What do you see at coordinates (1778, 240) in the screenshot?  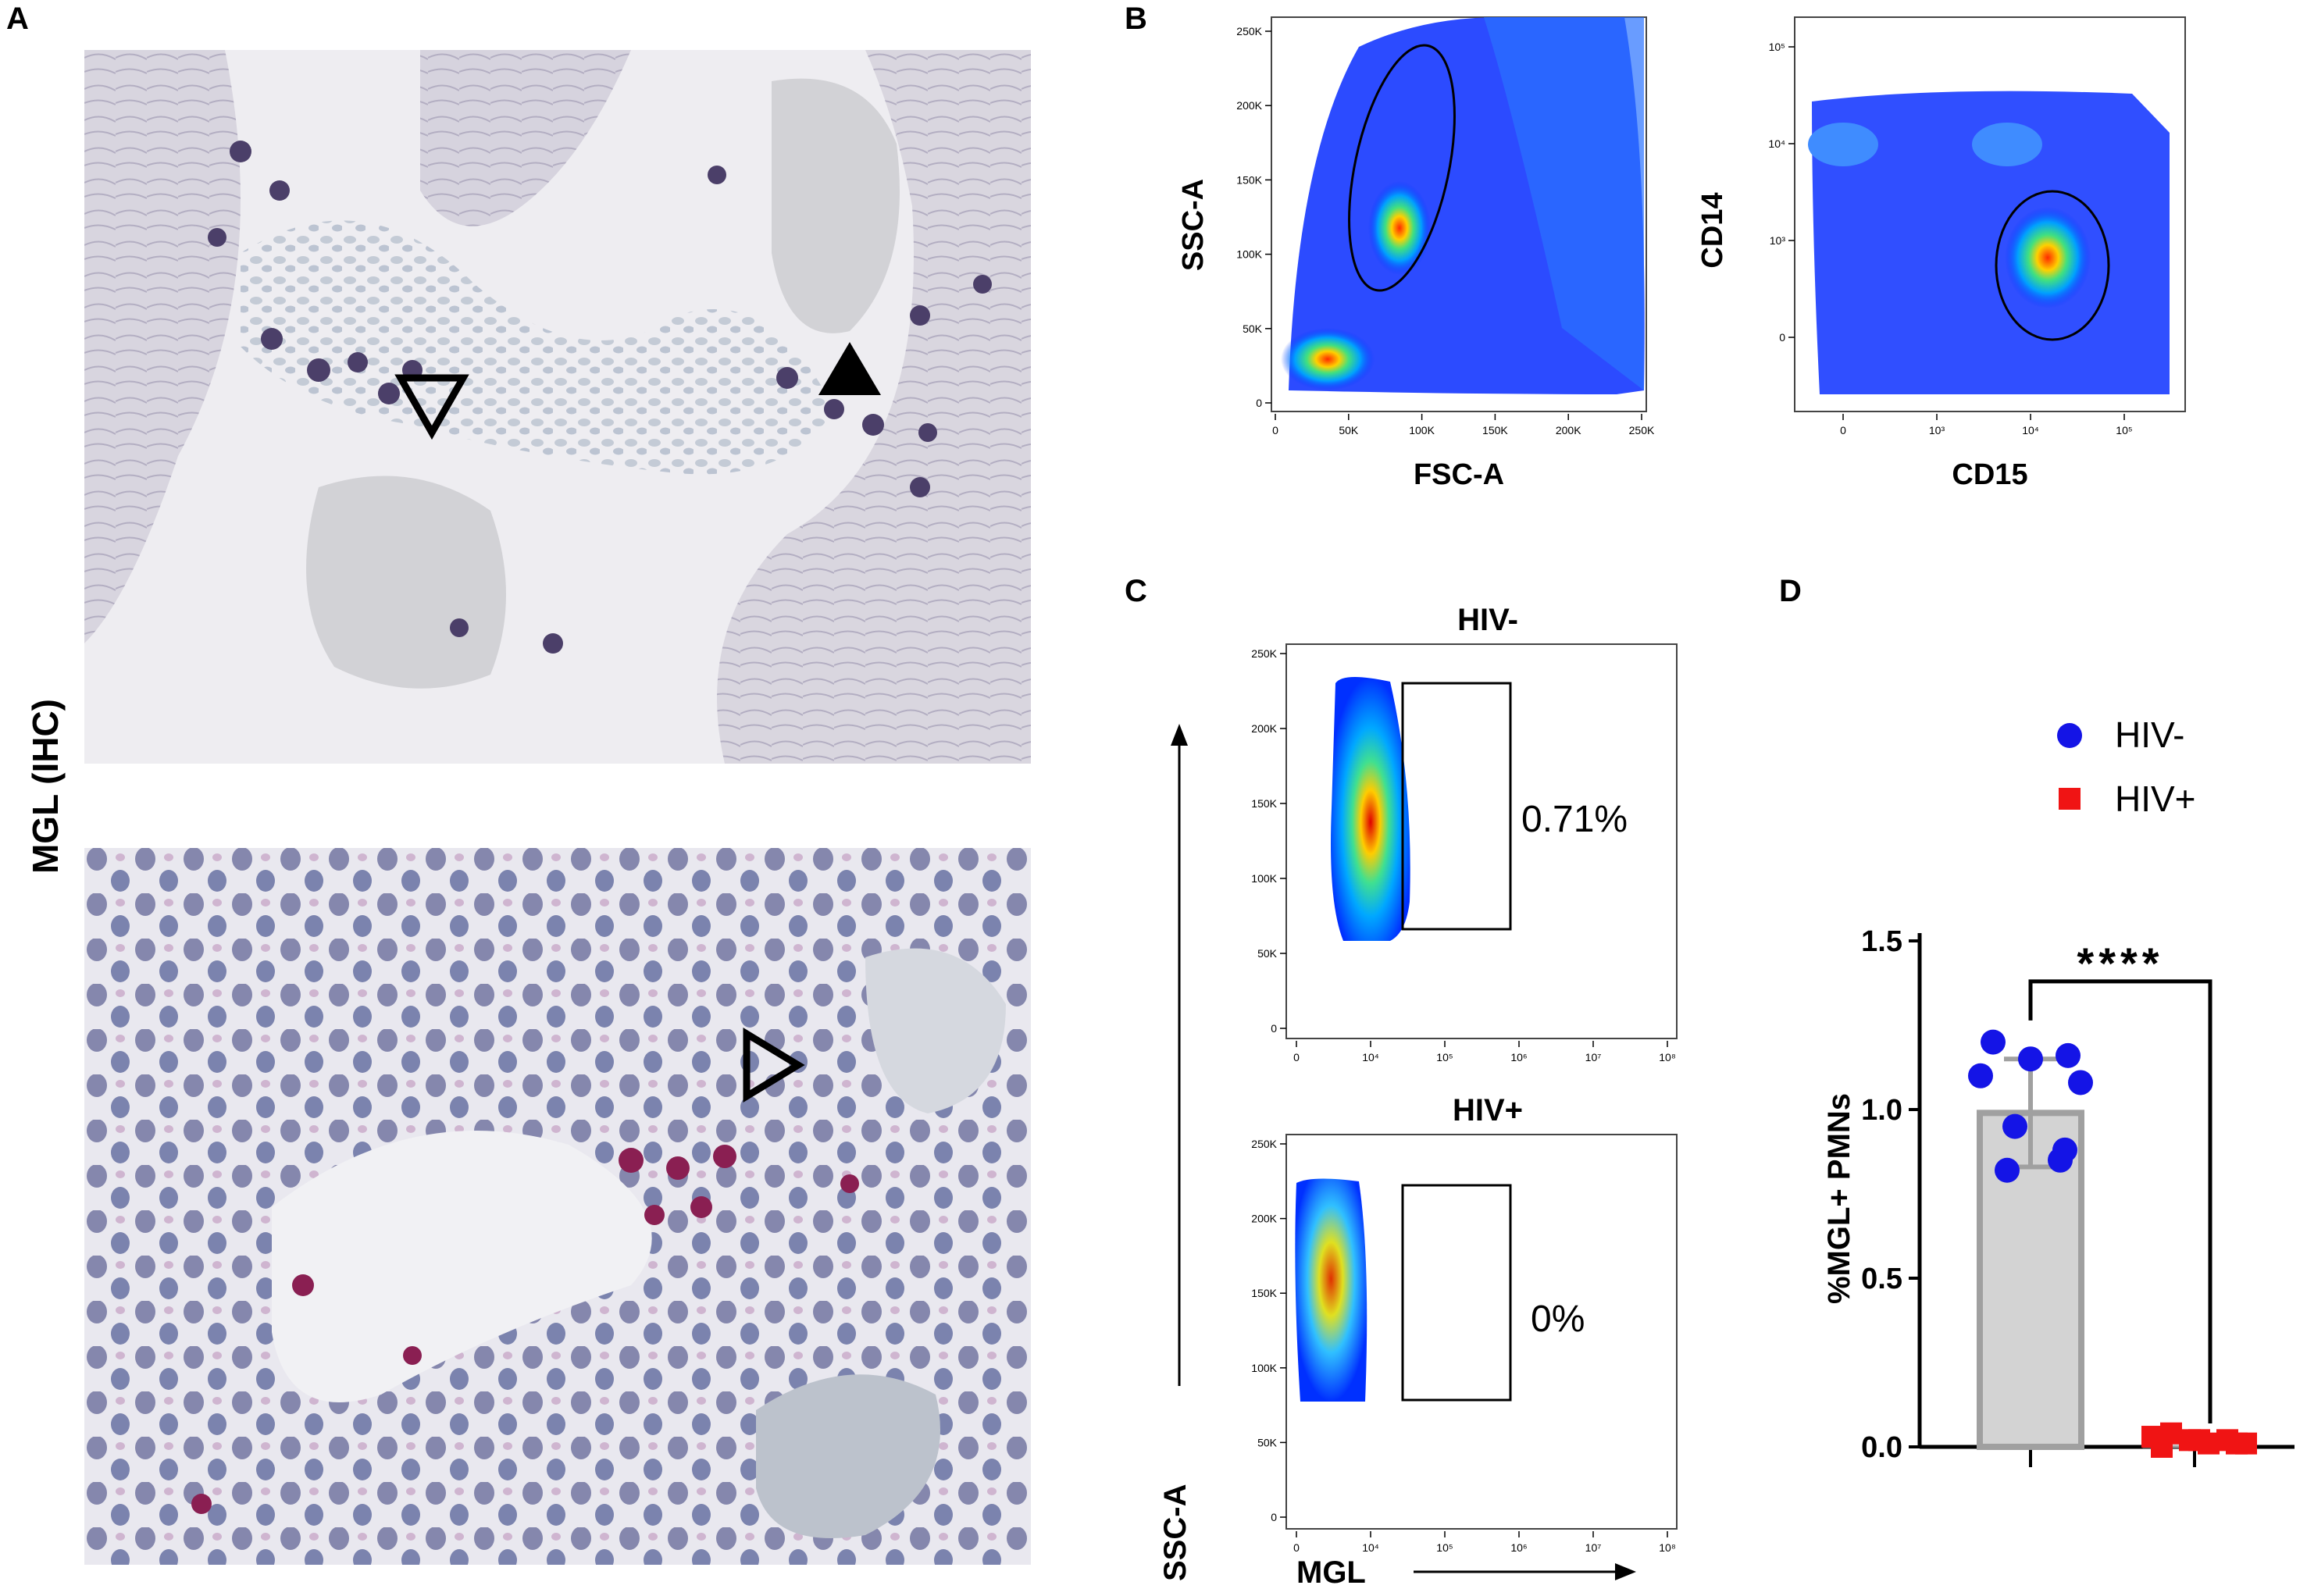 I see `b-right-ytick-label: 10³` at bounding box center [1778, 240].